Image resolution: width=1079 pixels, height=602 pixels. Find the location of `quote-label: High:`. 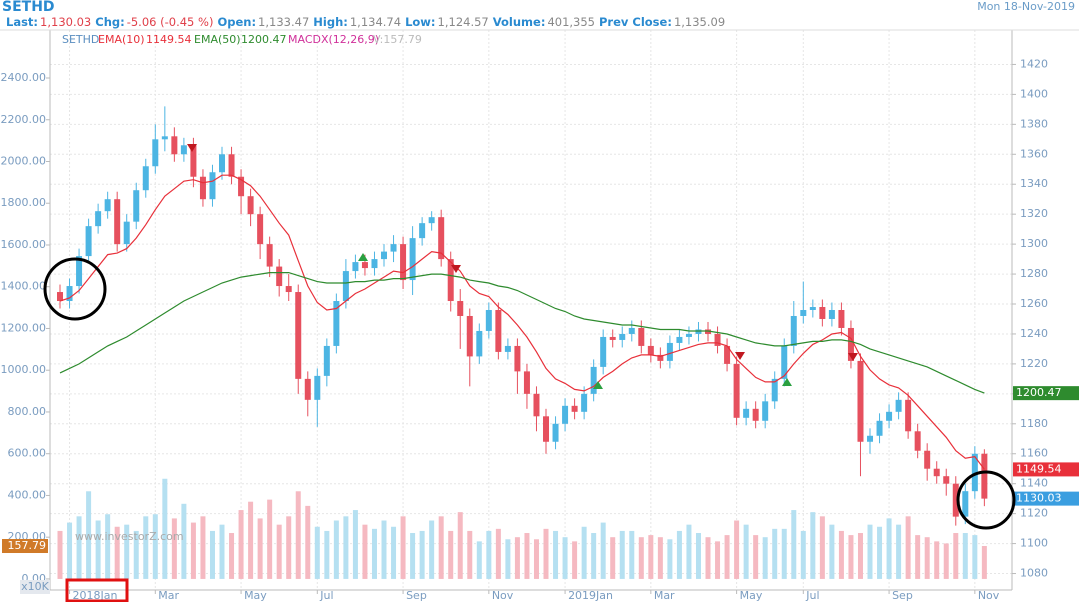

quote-label: High: is located at coordinates (330, 22).